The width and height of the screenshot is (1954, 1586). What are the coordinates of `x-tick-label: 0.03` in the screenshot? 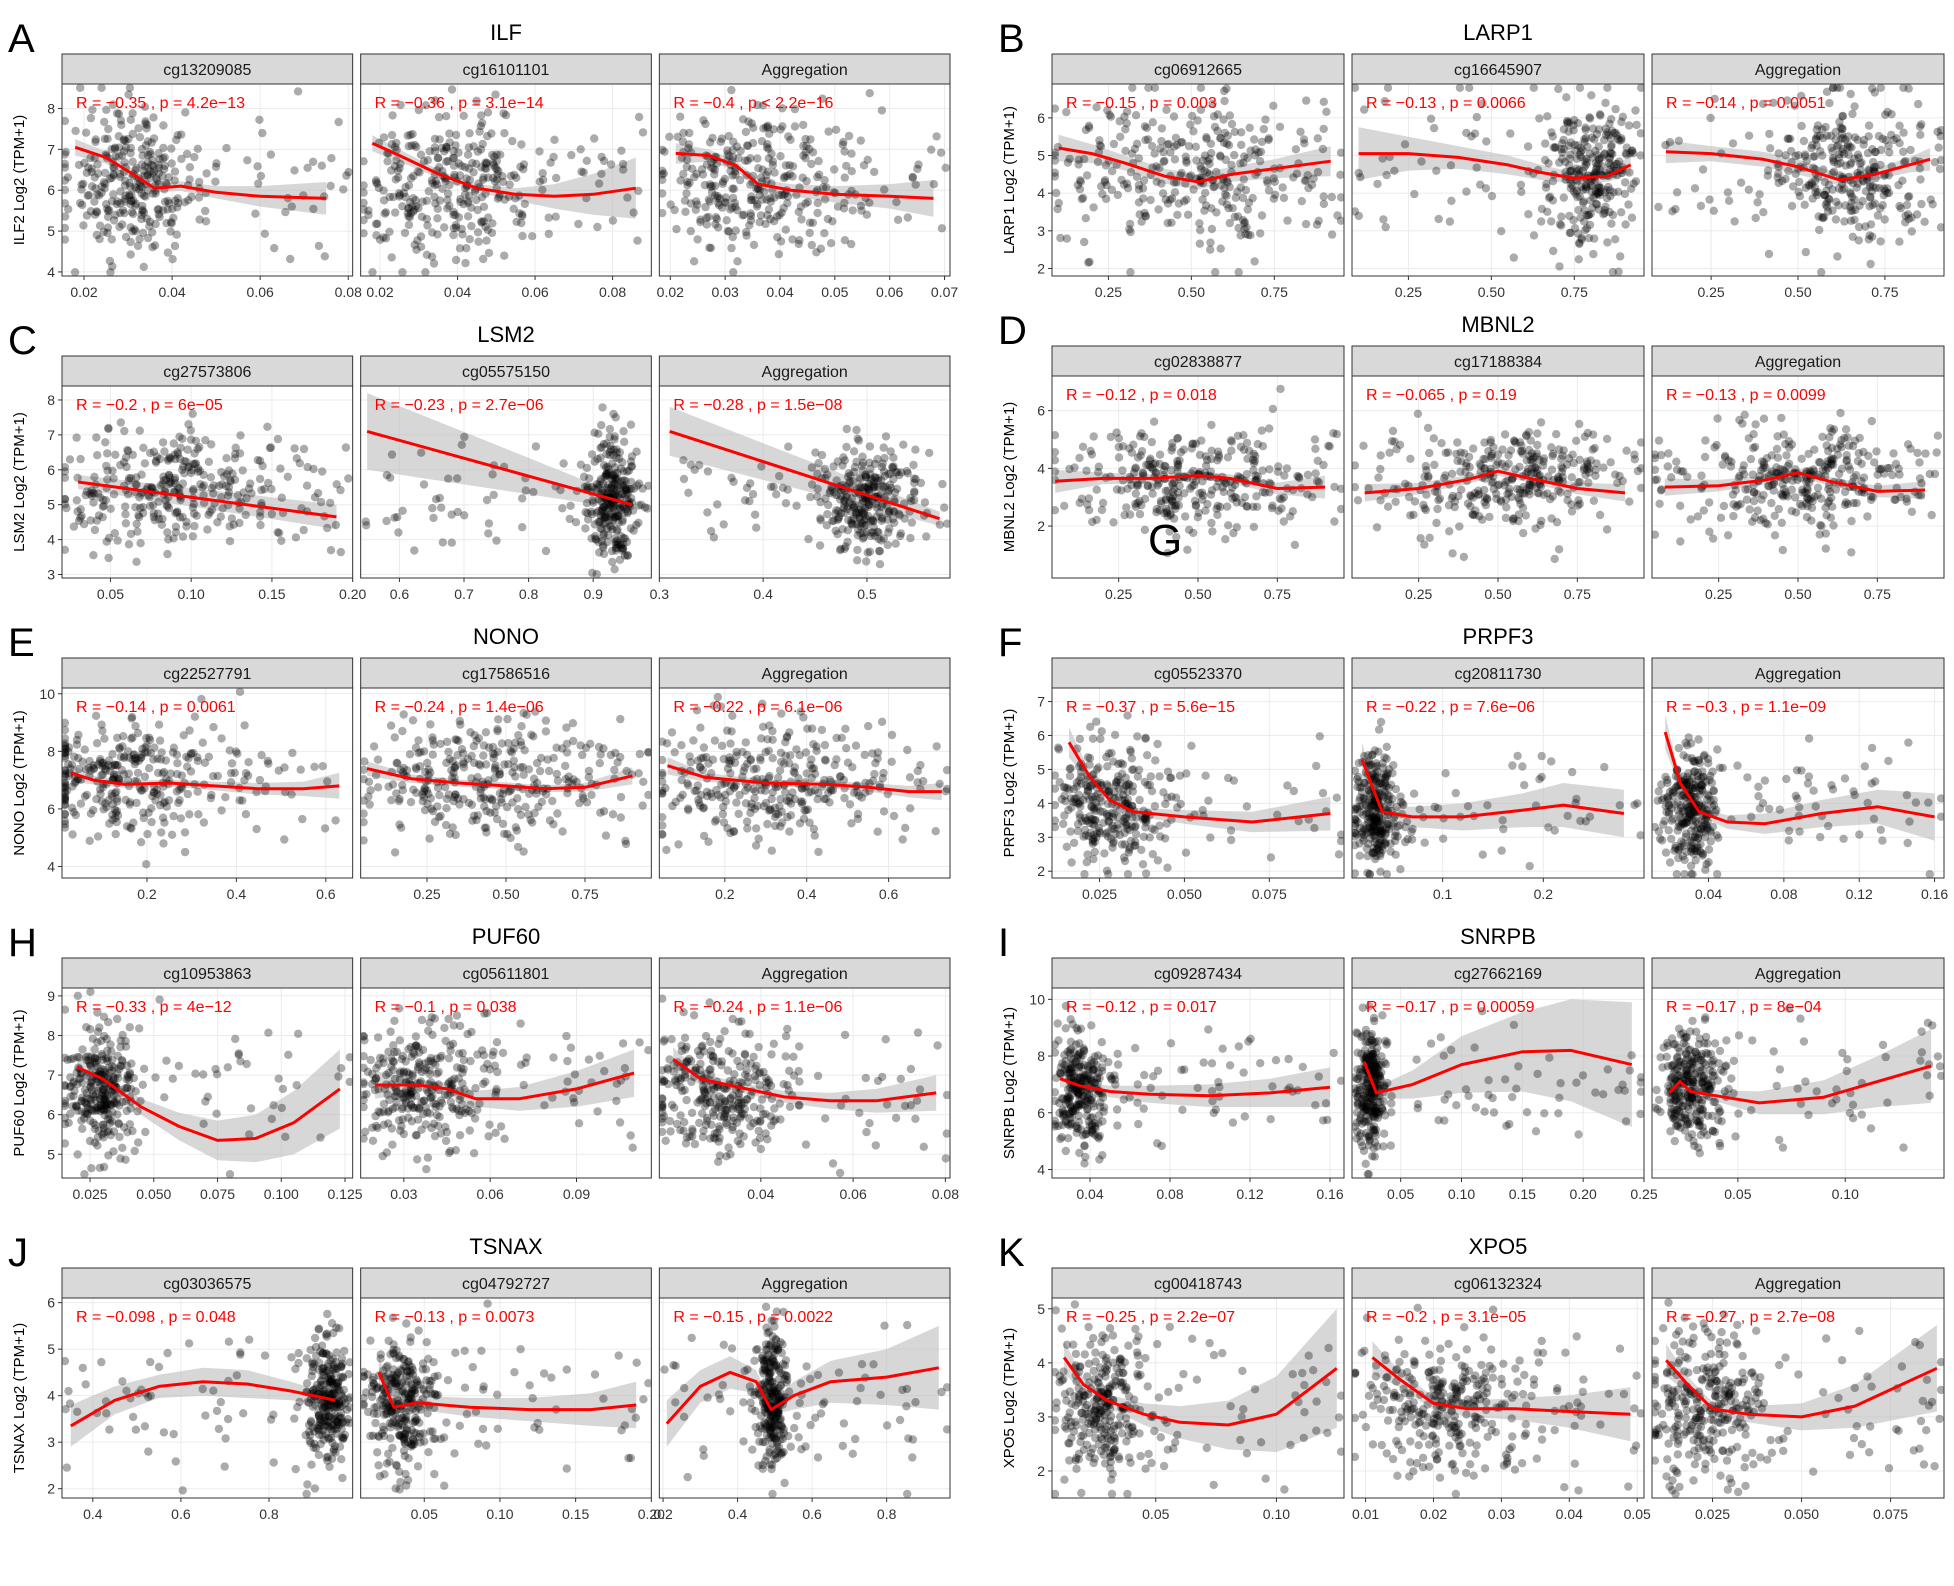 It's located at (725, 292).